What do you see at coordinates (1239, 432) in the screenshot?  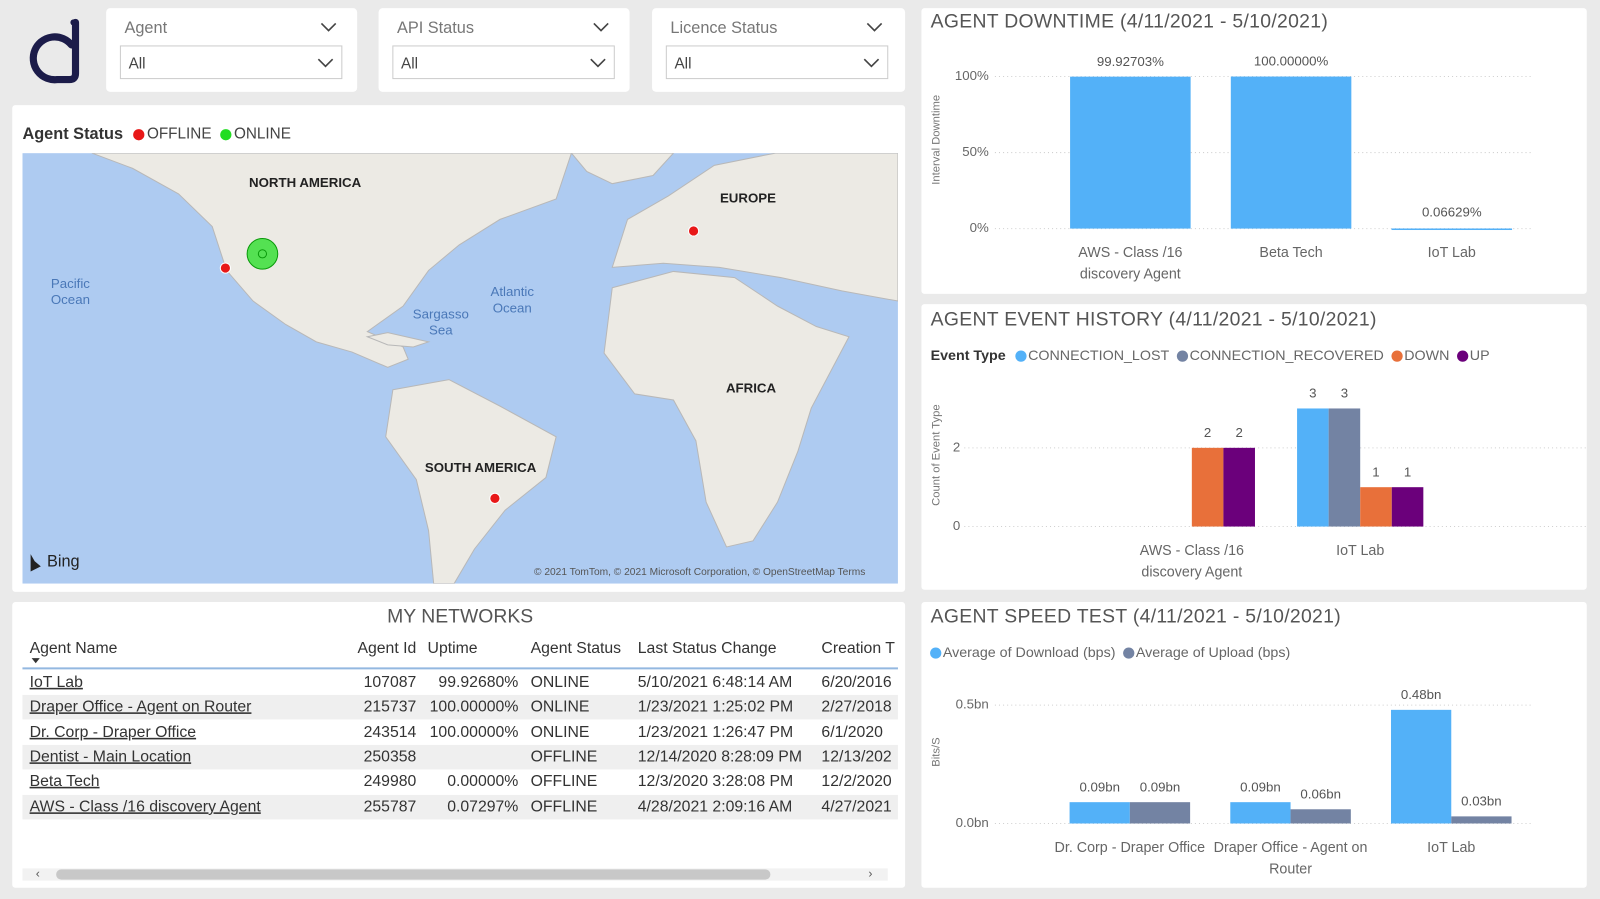 I see `data-label: 2` at bounding box center [1239, 432].